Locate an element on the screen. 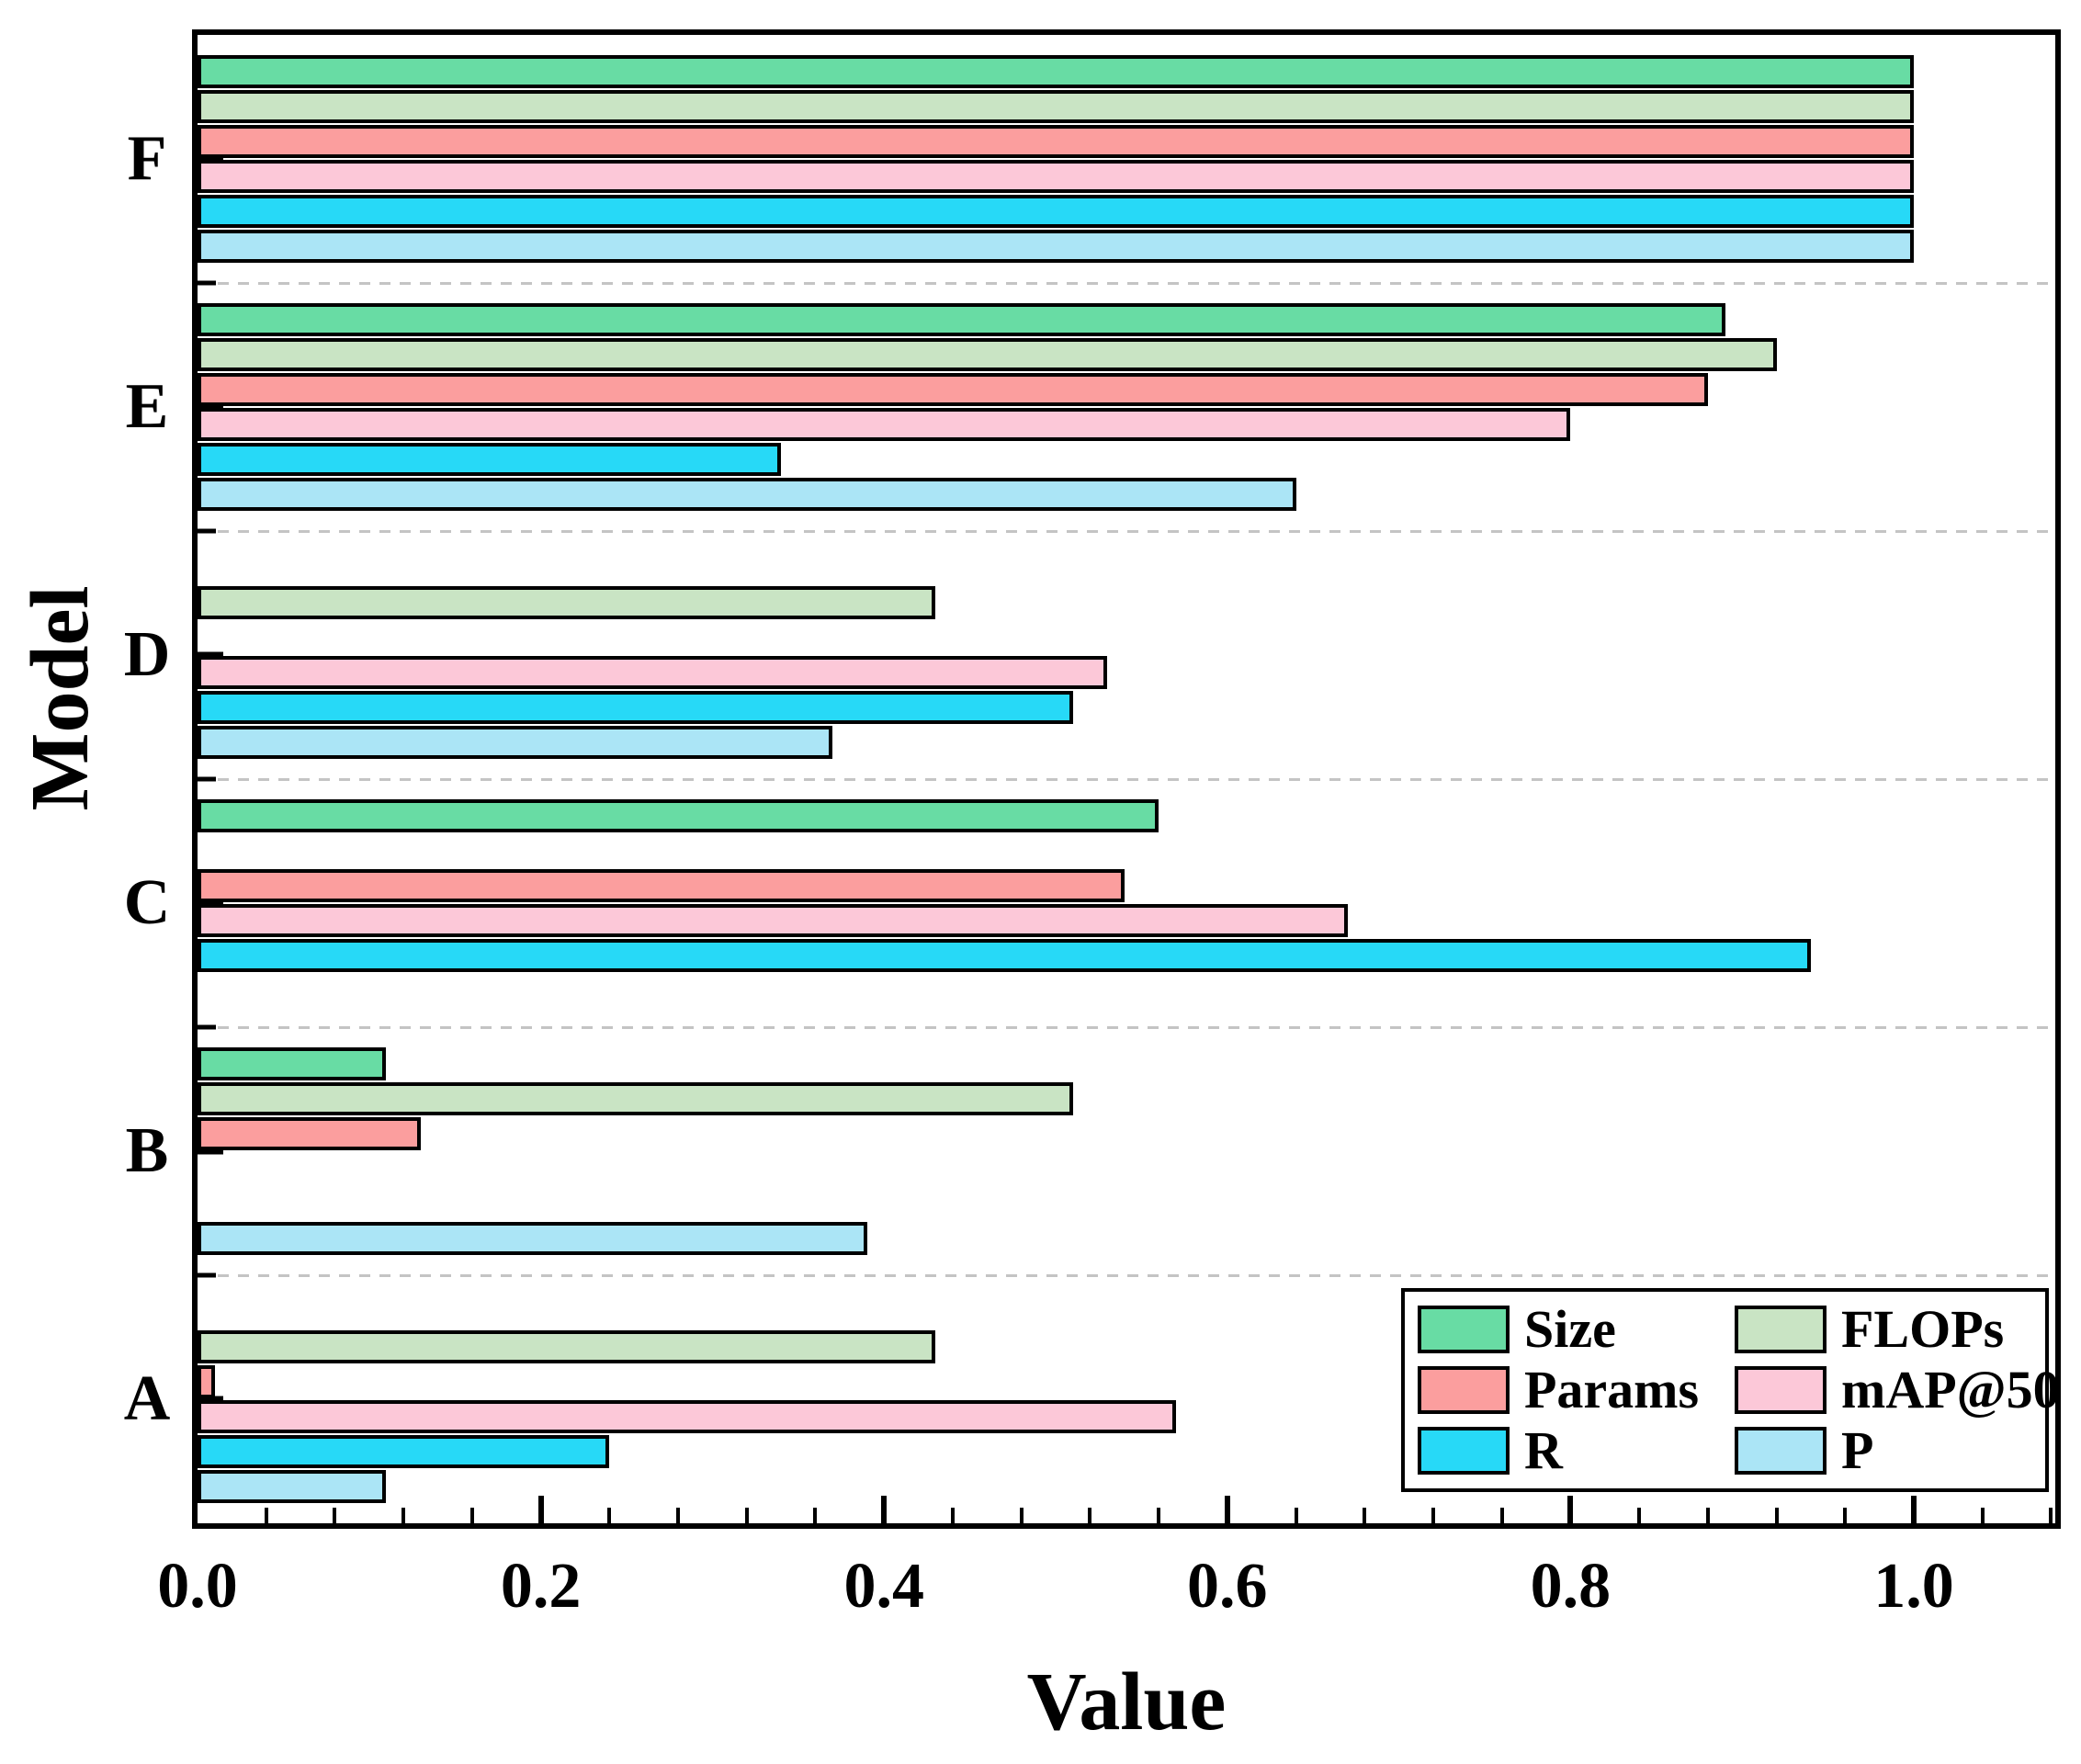 This screenshot has width=2081, height=1764. bar-E-R is located at coordinates (490, 459).